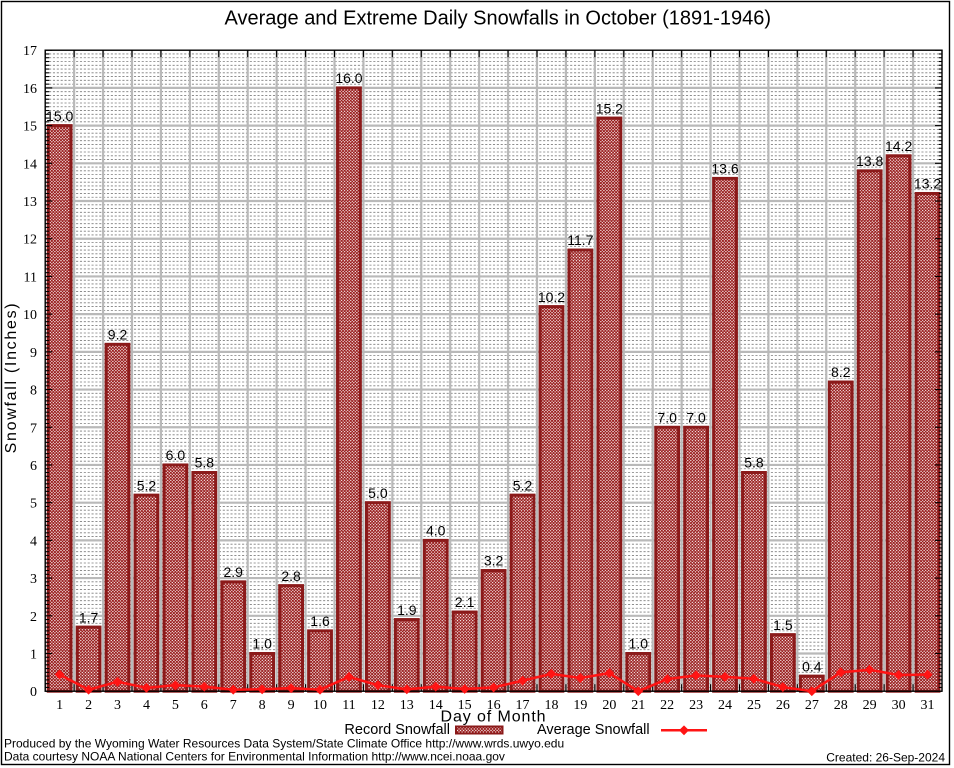  Describe the element at coordinates (59, 116) in the screenshot. I see `svg-text: 15.0` at that location.